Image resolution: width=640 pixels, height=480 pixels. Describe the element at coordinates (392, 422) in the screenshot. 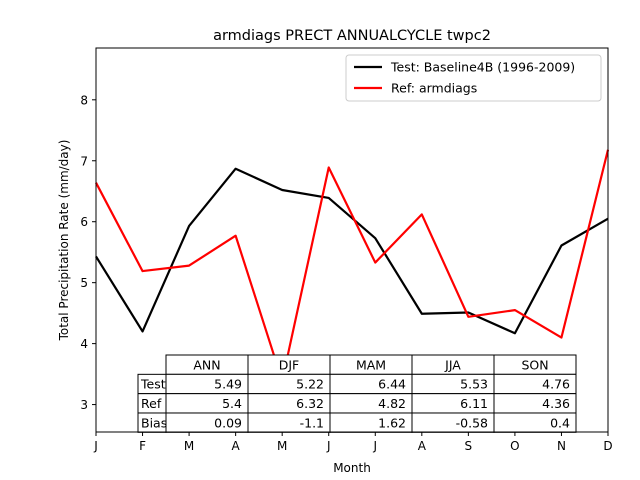

I see `table-cell-value: 1.62` at that location.